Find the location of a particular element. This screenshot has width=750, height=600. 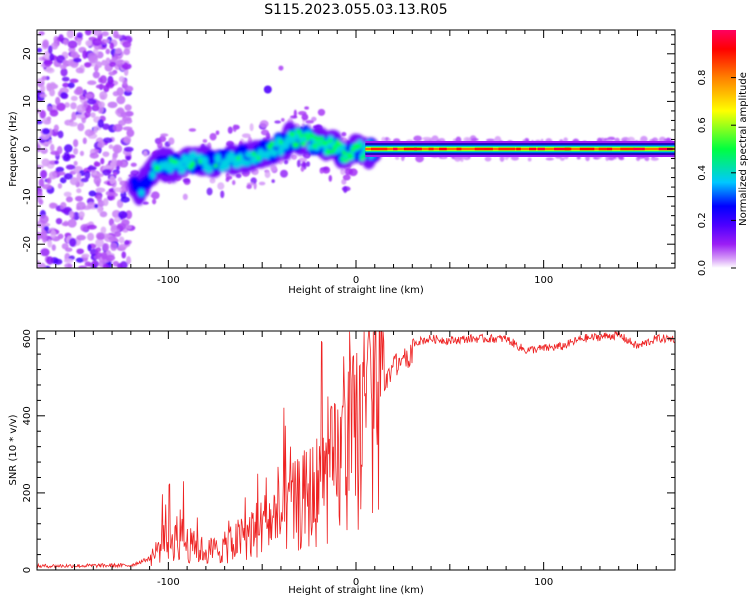

spectrogram-y-label: Frequency (Hz) is located at coordinates (13, 149).